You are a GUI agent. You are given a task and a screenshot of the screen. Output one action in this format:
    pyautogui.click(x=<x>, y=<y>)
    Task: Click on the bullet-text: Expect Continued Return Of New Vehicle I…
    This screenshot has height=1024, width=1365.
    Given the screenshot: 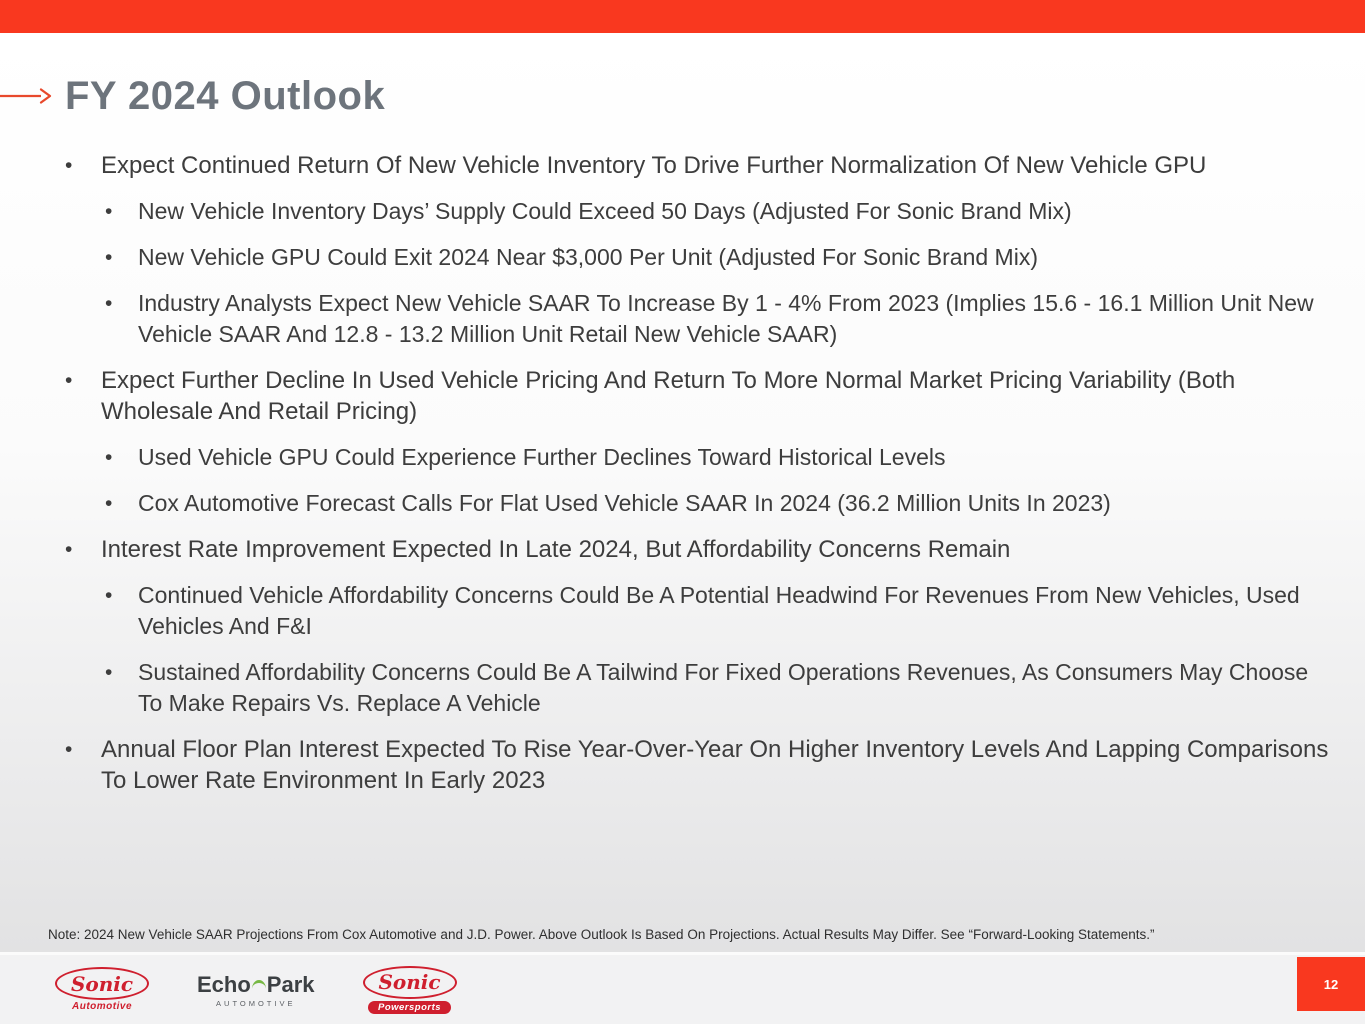 What is the action you would take?
    pyautogui.click(x=654, y=165)
    